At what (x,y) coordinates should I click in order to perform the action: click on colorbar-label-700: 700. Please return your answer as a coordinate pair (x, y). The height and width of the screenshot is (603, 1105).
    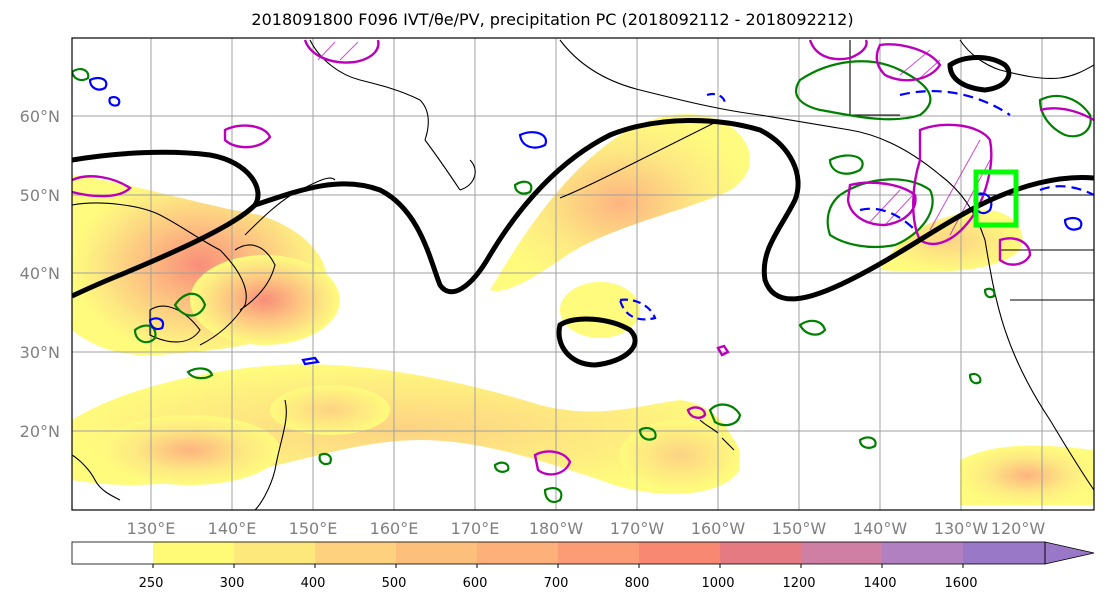
    Looking at the image, I should click on (556, 583).